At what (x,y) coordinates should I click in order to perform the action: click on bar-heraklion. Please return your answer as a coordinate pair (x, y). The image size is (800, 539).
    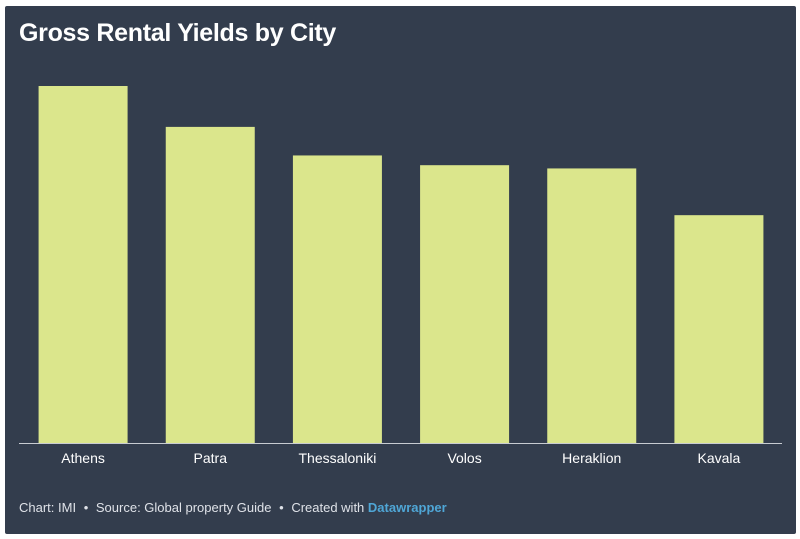
    Looking at the image, I should click on (592, 305).